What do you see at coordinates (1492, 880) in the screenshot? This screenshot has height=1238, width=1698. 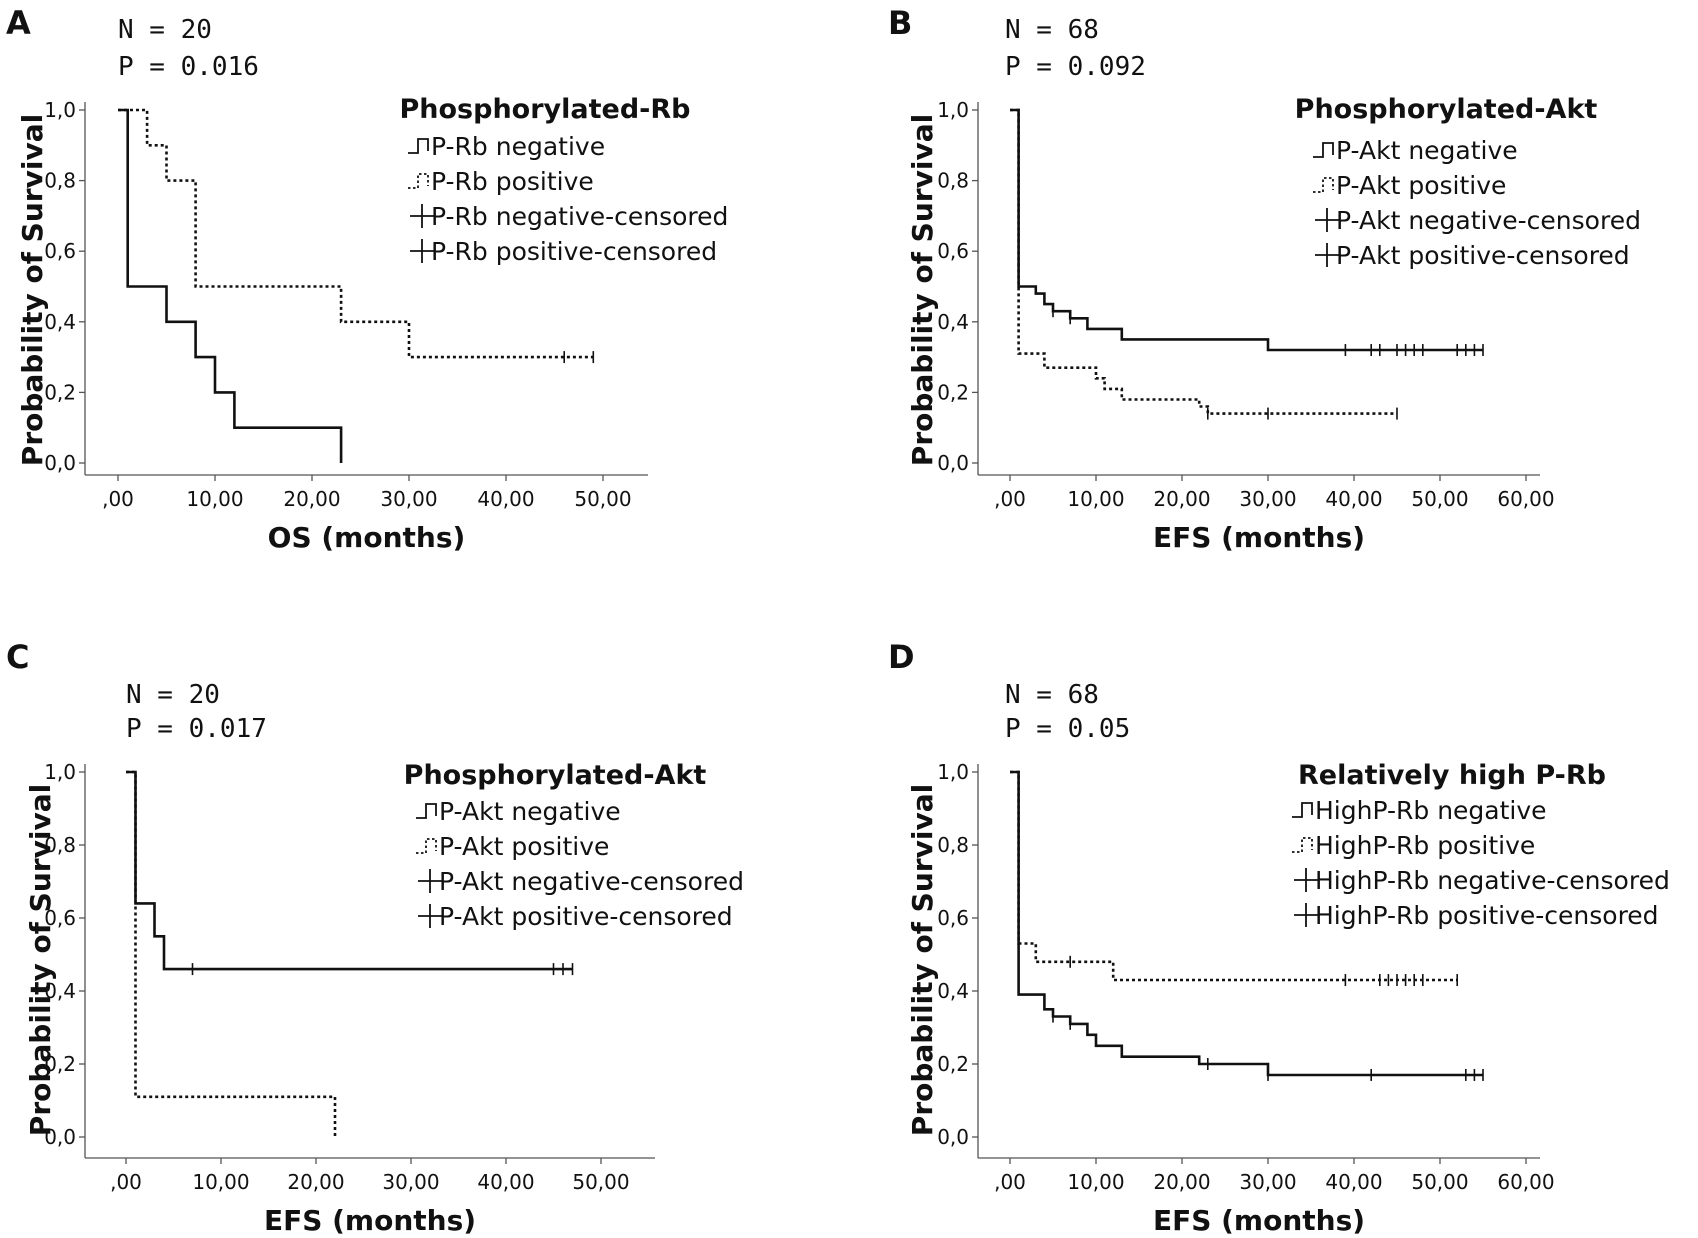 I see `legend-label: HighP-Rb negative-censored` at bounding box center [1492, 880].